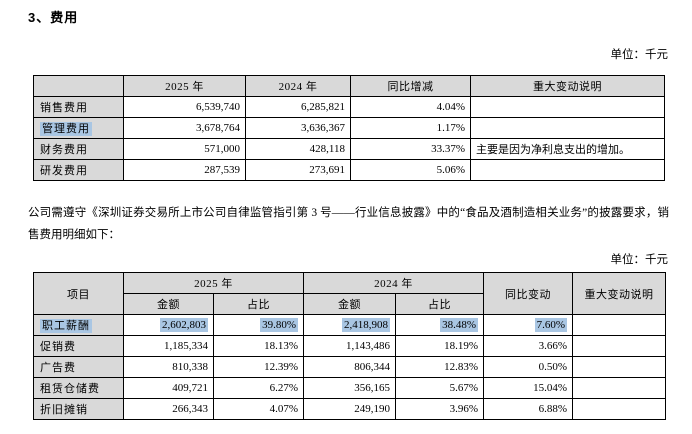  What do you see at coordinates (366, 325) in the screenshot?
I see `text-selection-highlight: 2,418,908` at bounding box center [366, 325].